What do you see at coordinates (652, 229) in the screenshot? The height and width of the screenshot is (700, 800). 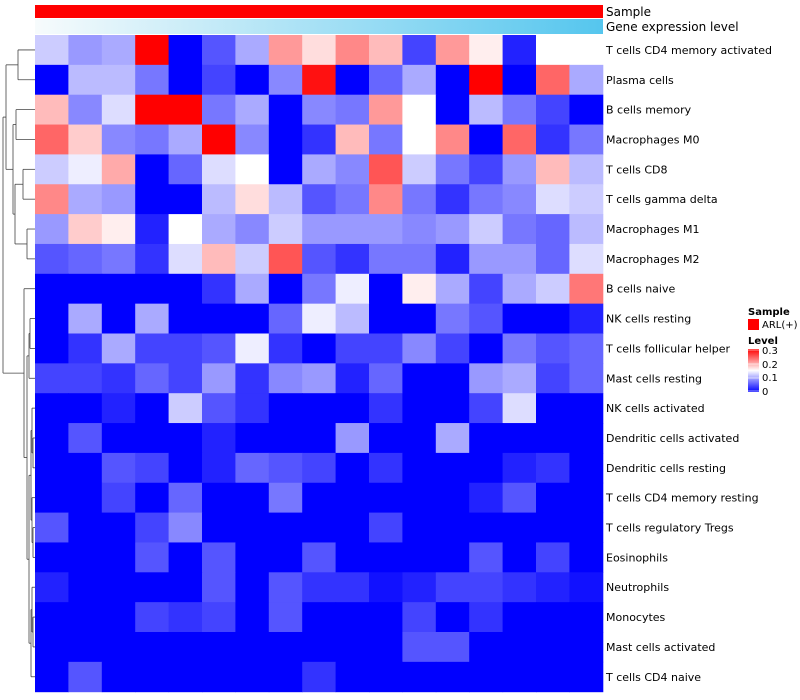 I see `row-label: Macrophages M1` at bounding box center [652, 229].